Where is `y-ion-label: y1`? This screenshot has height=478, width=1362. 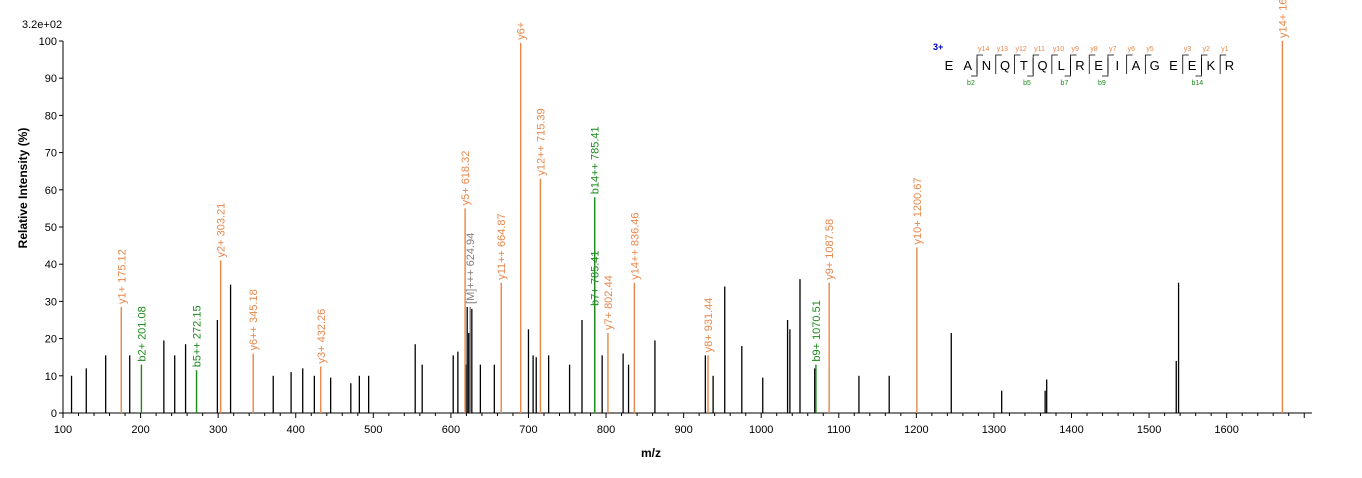 y-ion-label: y1 is located at coordinates (1225, 49).